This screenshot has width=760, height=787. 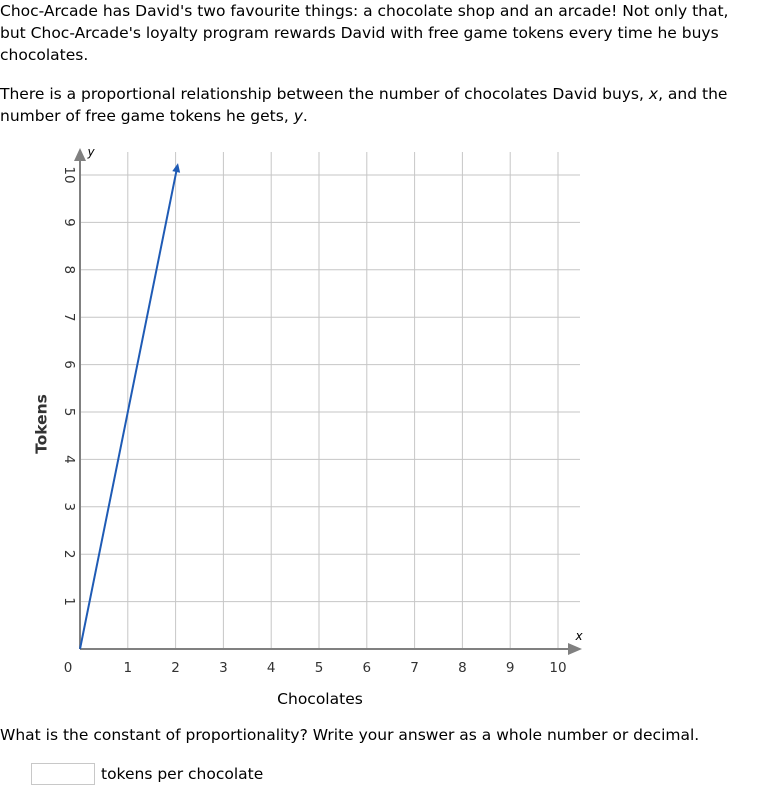 What do you see at coordinates (223, 668) in the screenshot?
I see `x-tick-label: 3` at bounding box center [223, 668].